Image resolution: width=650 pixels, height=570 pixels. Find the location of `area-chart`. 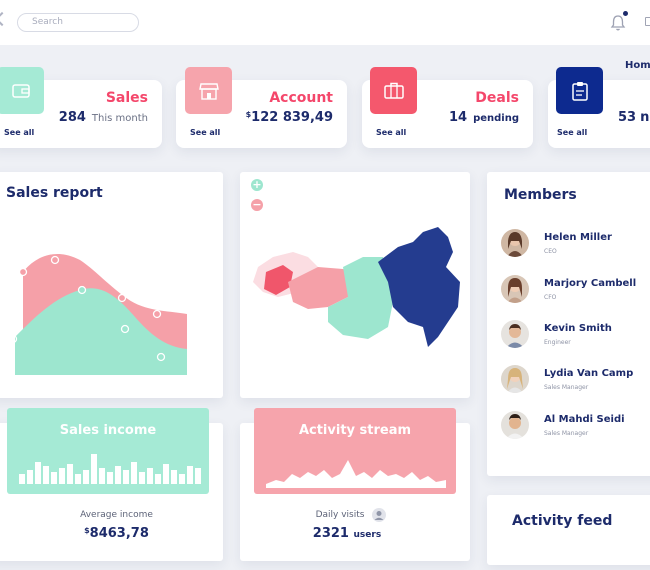

area-chart is located at coordinates (101, 314).